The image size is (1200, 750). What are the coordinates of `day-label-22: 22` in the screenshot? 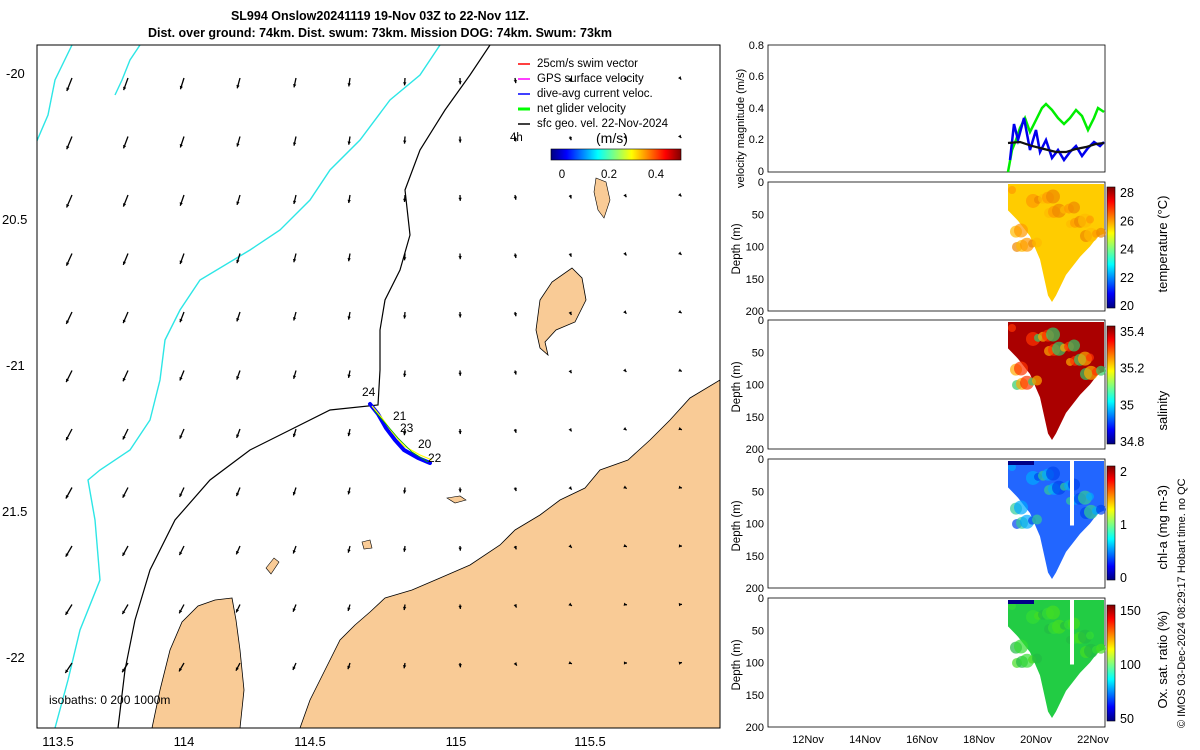 It's located at (435, 458).